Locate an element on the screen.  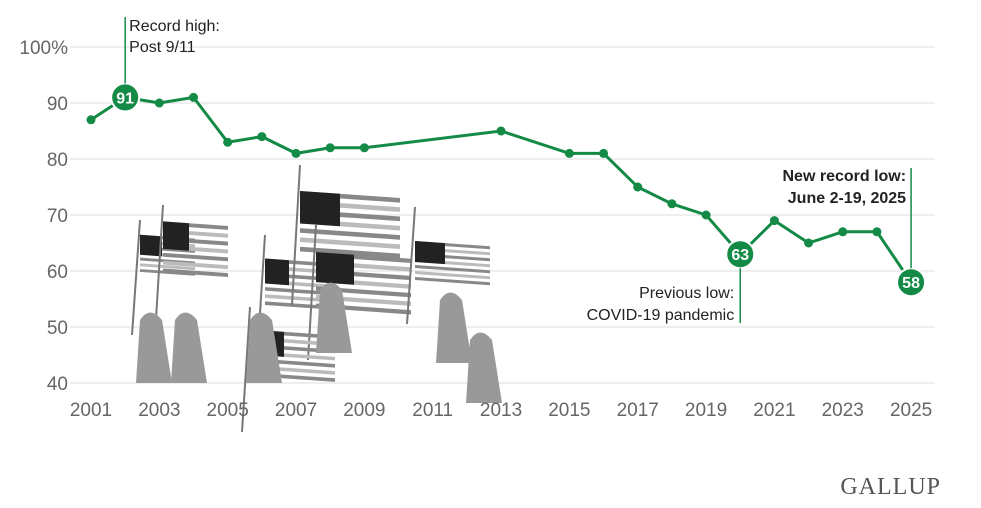
x-tick-label: 2011 is located at coordinates (432, 410).